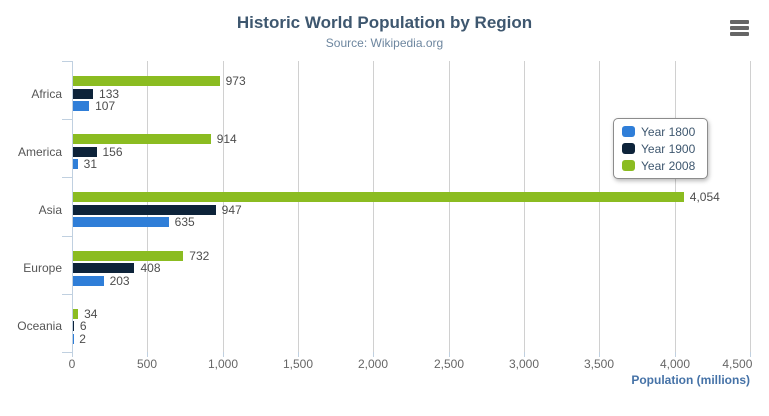  I want to click on legend-item-year-2008: Year 2008, so click(658, 165).